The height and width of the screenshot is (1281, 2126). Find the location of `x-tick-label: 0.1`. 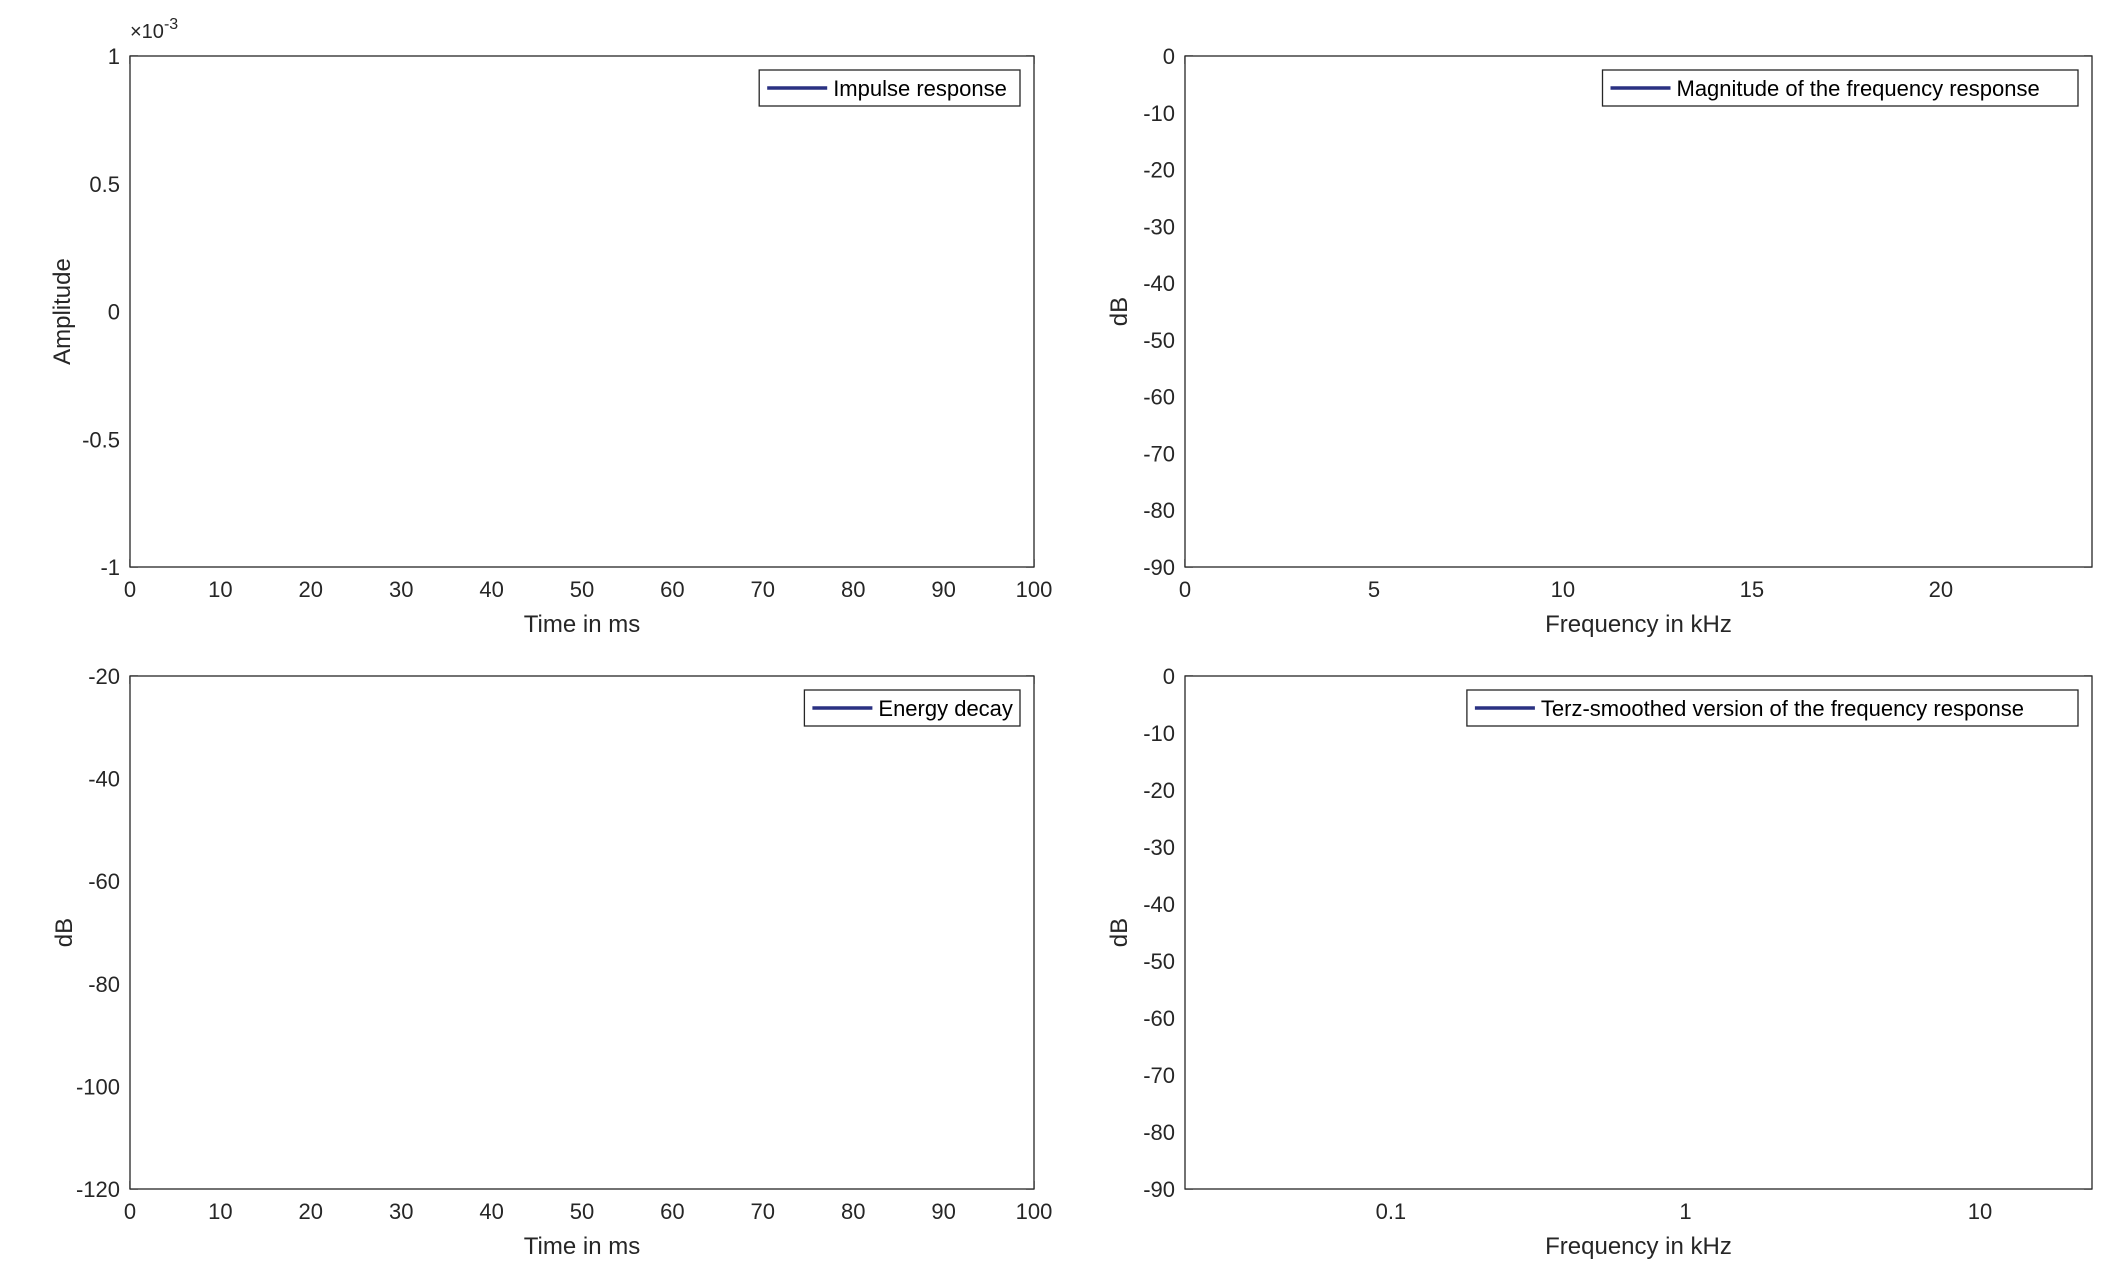

x-tick-label: 0.1 is located at coordinates (1391, 1211).